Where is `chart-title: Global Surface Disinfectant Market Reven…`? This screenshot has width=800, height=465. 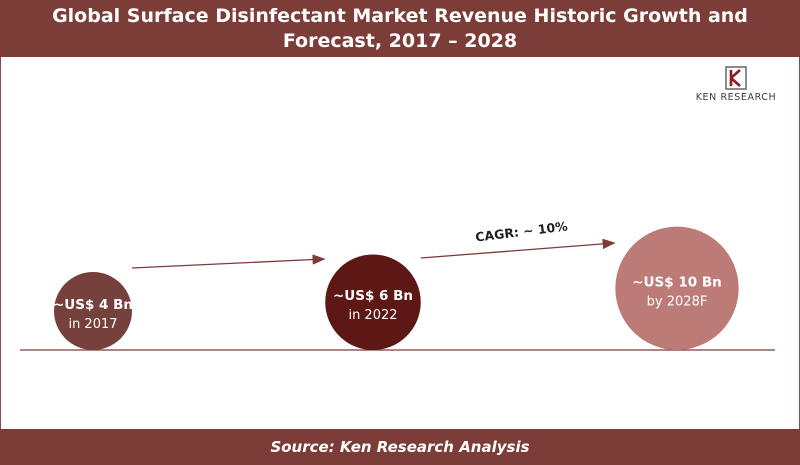
chart-title: Global Surface Disinfectant Market Reven… is located at coordinates (400, 28).